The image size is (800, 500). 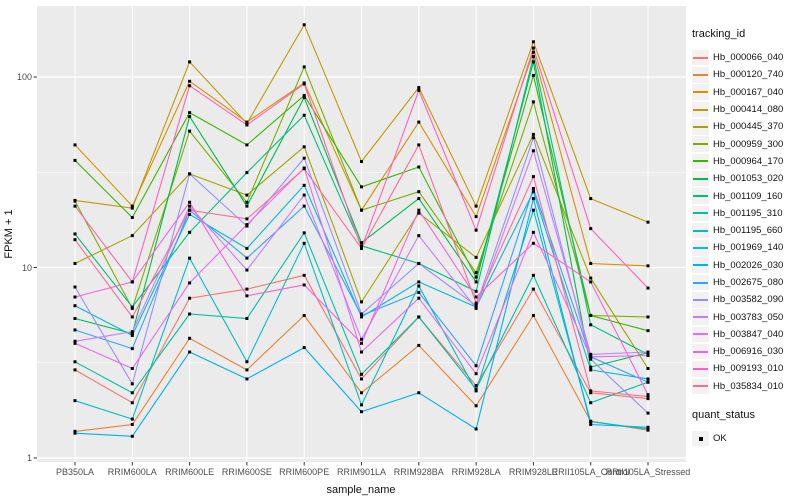 I want to click on x-tick-label-RRIM928LA: RRIM928LA, so click(x=476, y=472).